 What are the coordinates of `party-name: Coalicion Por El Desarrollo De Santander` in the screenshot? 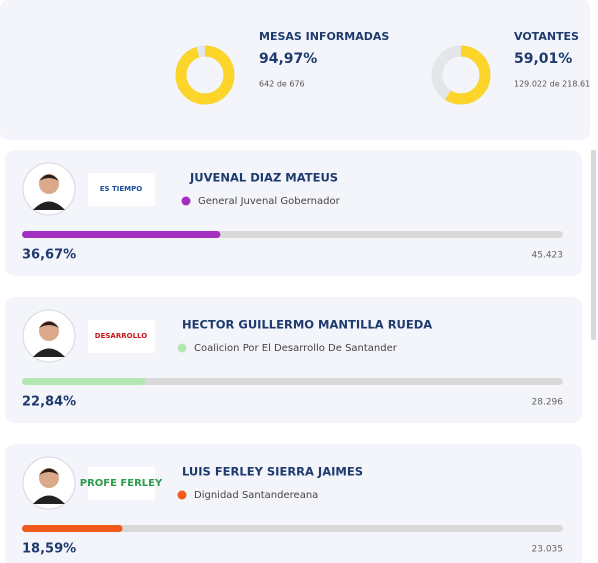 It's located at (296, 348).